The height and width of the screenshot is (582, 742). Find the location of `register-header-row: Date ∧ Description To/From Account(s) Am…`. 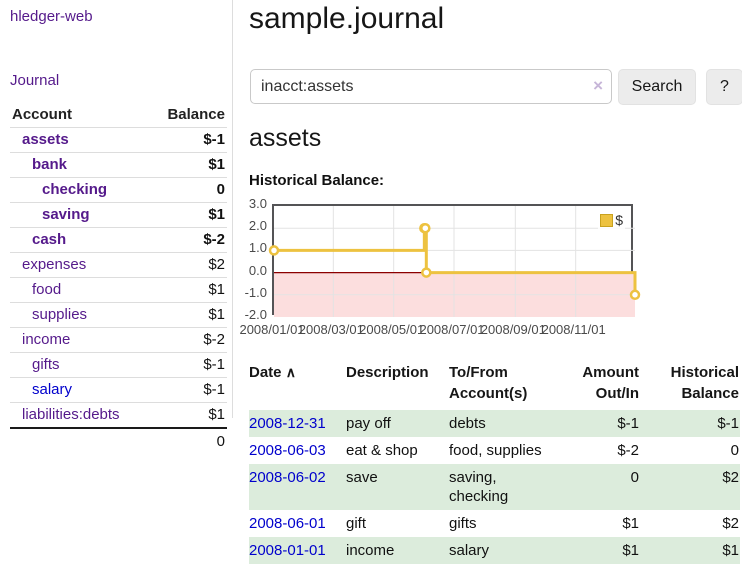

register-header-row: Date ∧ Description To/From Account(s) Am… is located at coordinates (494, 384).